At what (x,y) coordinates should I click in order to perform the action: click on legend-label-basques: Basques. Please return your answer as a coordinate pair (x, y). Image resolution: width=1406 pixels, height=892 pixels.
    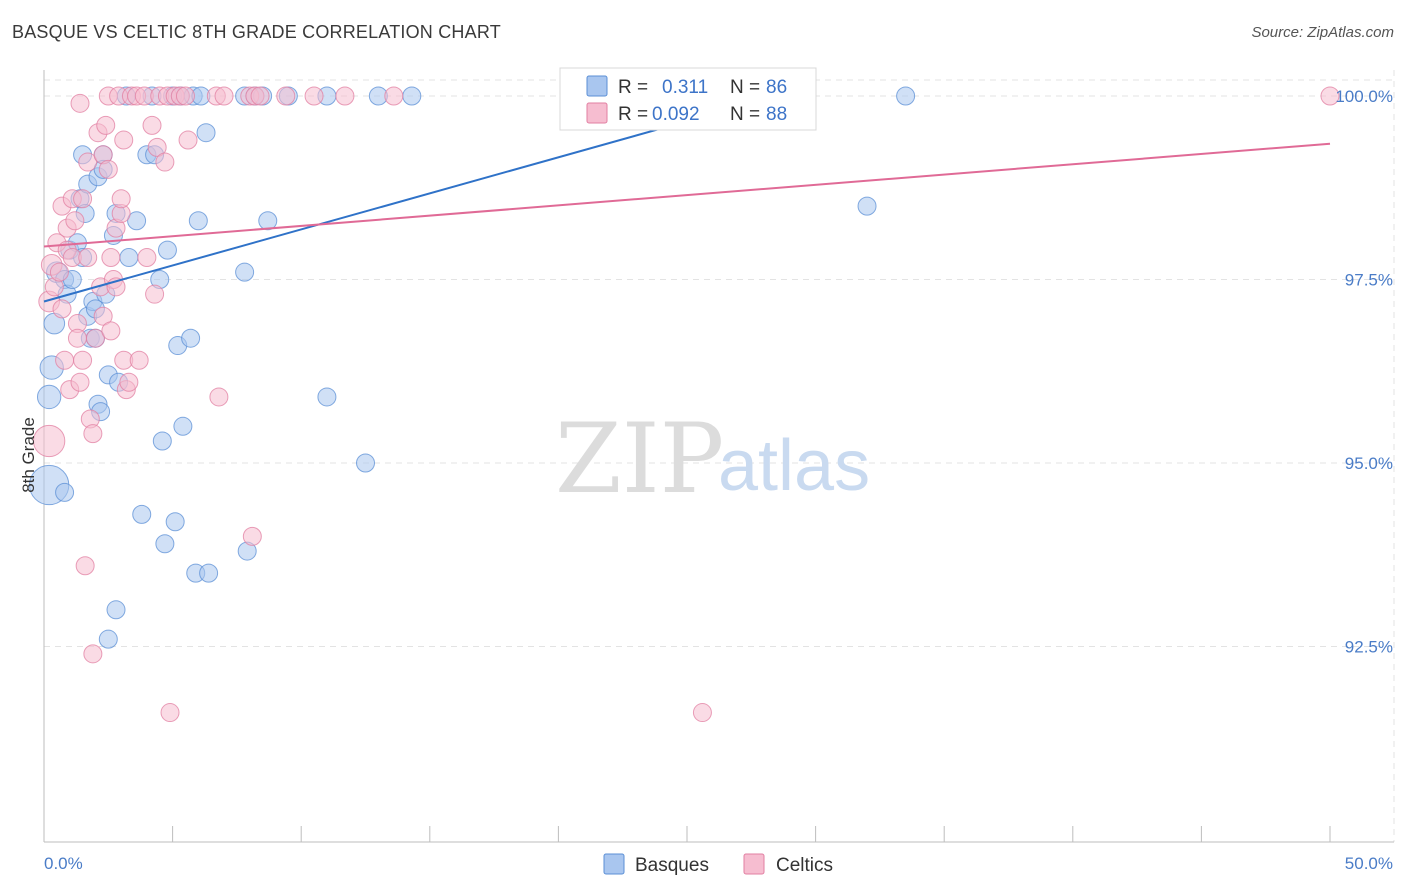
    Looking at the image, I should click on (672, 865).